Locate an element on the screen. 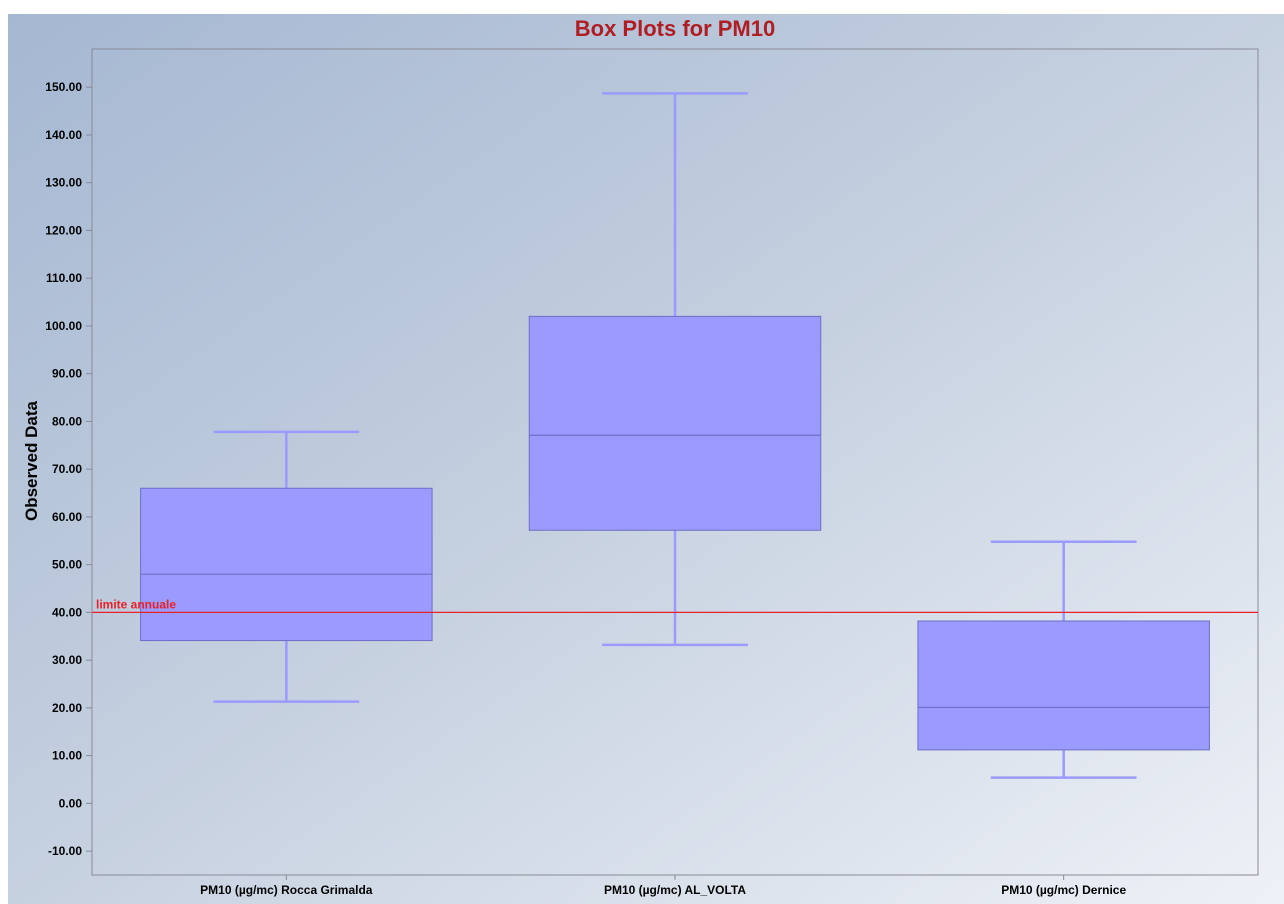 Image resolution: width=1284 pixels, height=904 pixels. y-tick-label: 60.00 is located at coordinates (67, 517).